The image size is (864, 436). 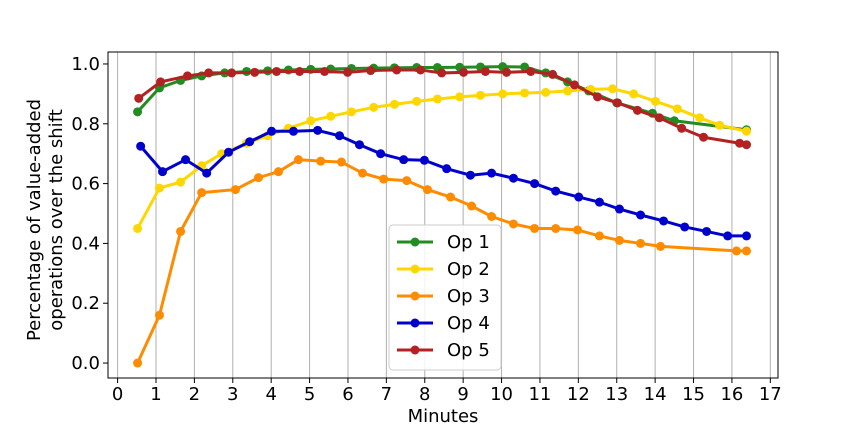 What do you see at coordinates (443, 416) in the screenshot?
I see `x-axis-label: Minutes` at bounding box center [443, 416].